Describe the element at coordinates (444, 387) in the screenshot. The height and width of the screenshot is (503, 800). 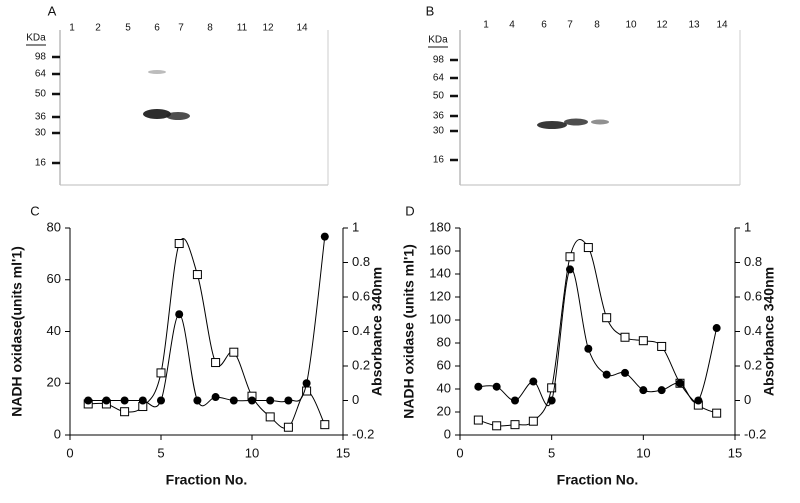
I see `y-tick-label: 40` at that location.